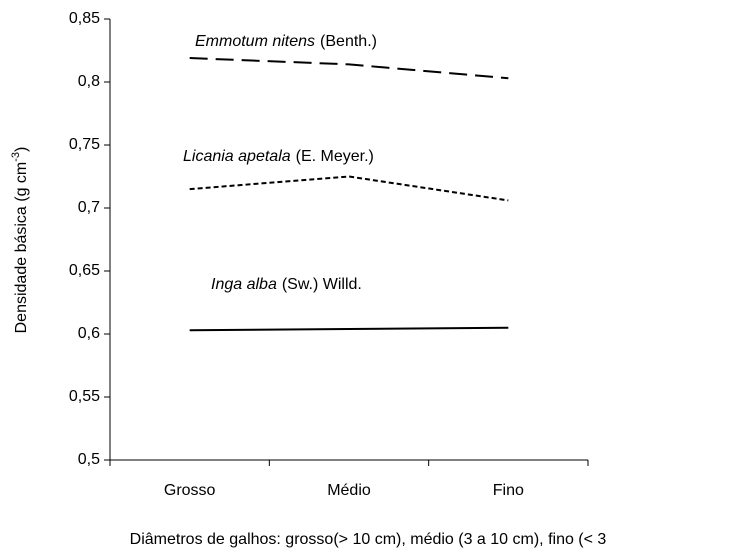  I want to click on y-tick-label: 0,5, so click(89, 459).